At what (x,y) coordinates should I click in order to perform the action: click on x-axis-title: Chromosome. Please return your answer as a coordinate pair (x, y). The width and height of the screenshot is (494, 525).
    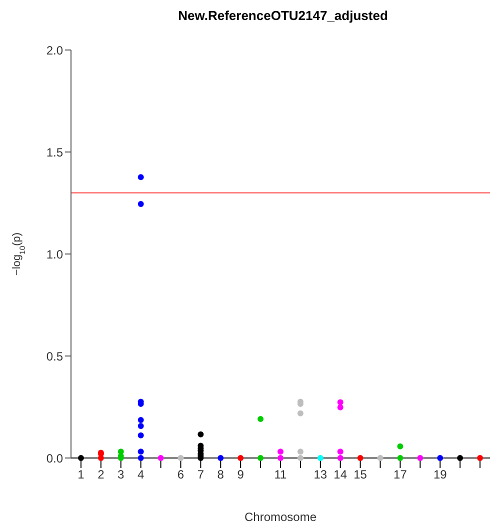
    Looking at the image, I should click on (280, 517).